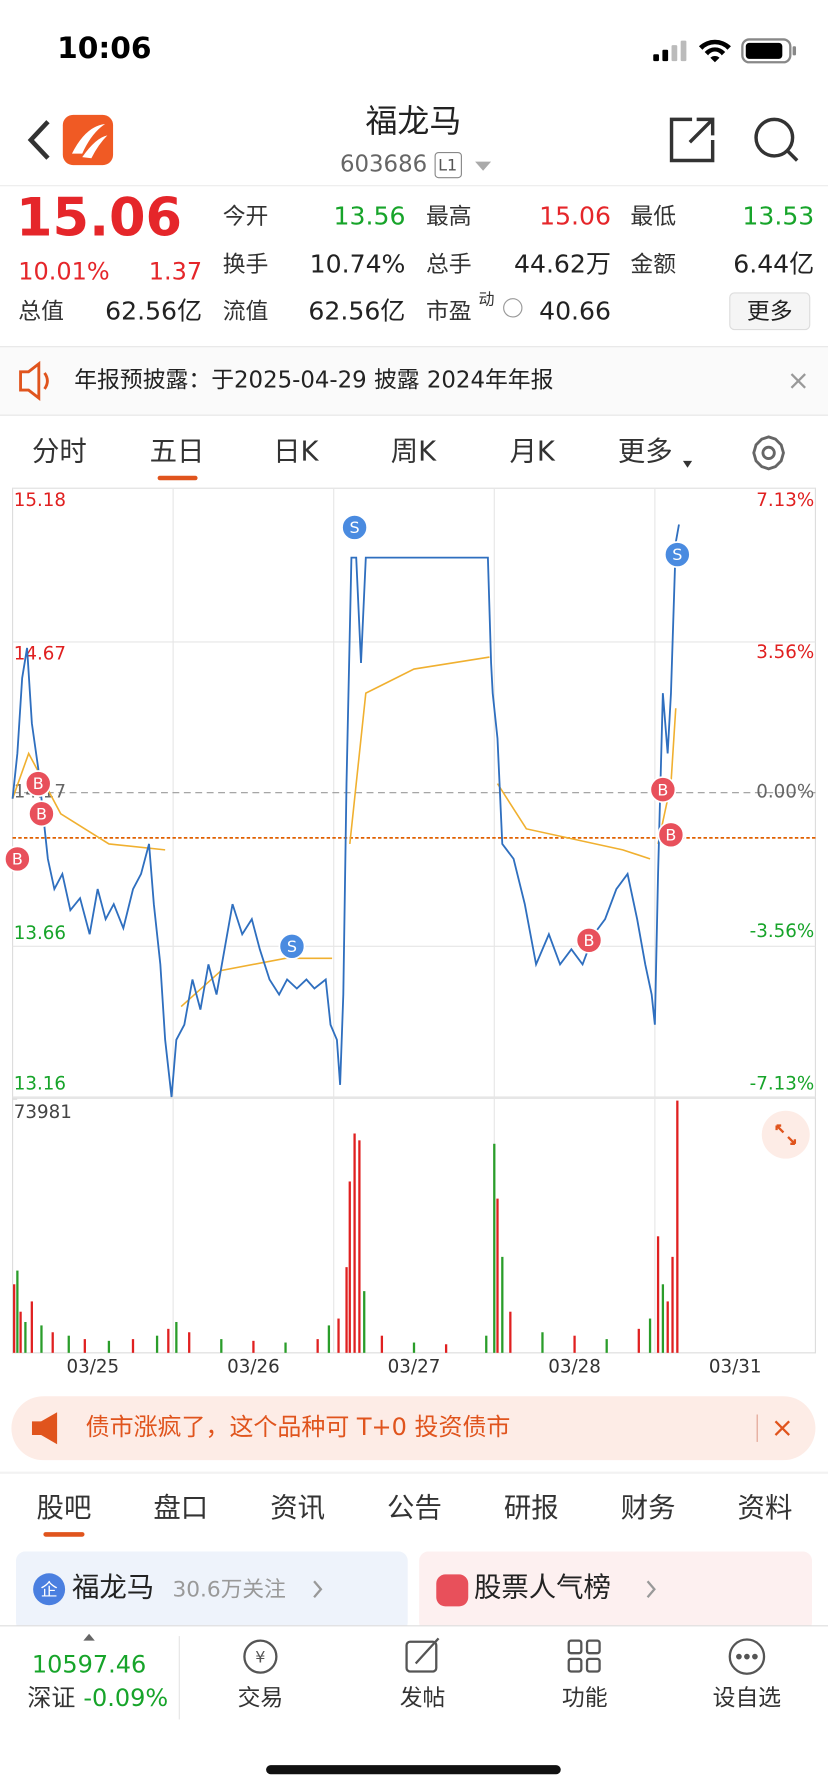  What do you see at coordinates (89, 1637) in the screenshot?
I see `index-arrow` at bounding box center [89, 1637].